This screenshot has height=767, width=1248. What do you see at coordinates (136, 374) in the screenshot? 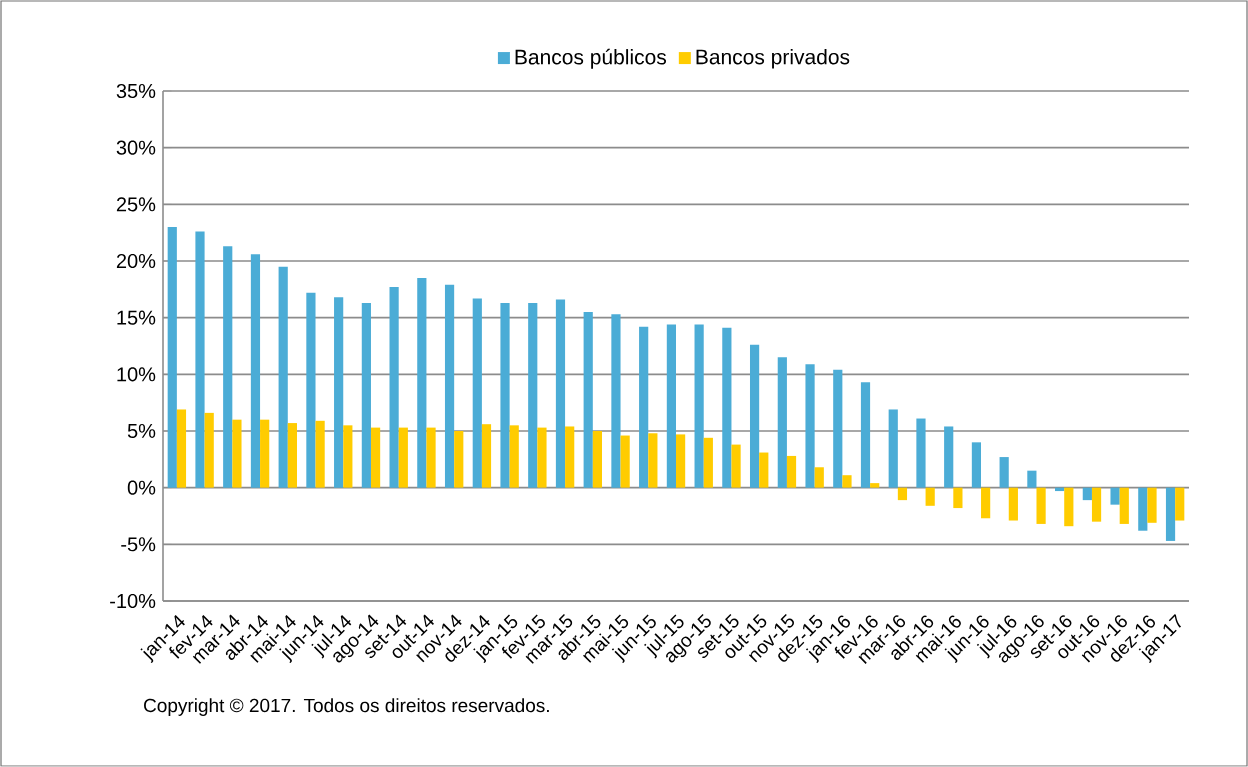
I see `y-tick-label: 10%` at bounding box center [136, 374].